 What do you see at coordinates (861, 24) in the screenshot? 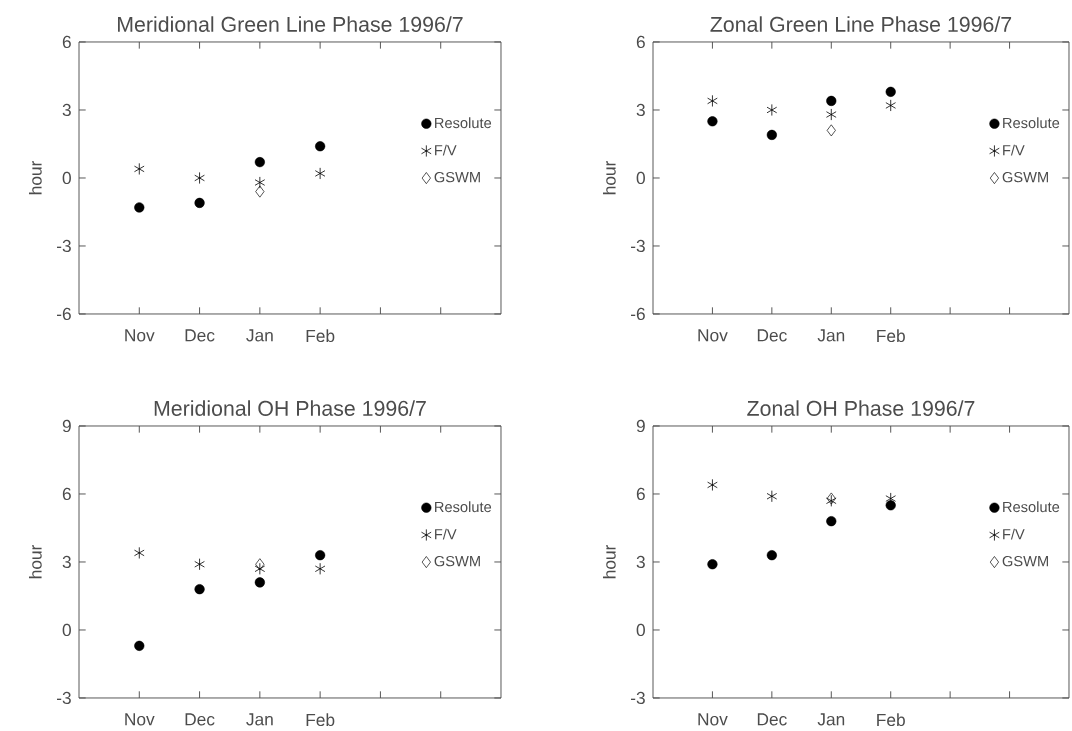
I see `chart-title: Zonal Green Line Phase 1996/7` at bounding box center [861, 24].